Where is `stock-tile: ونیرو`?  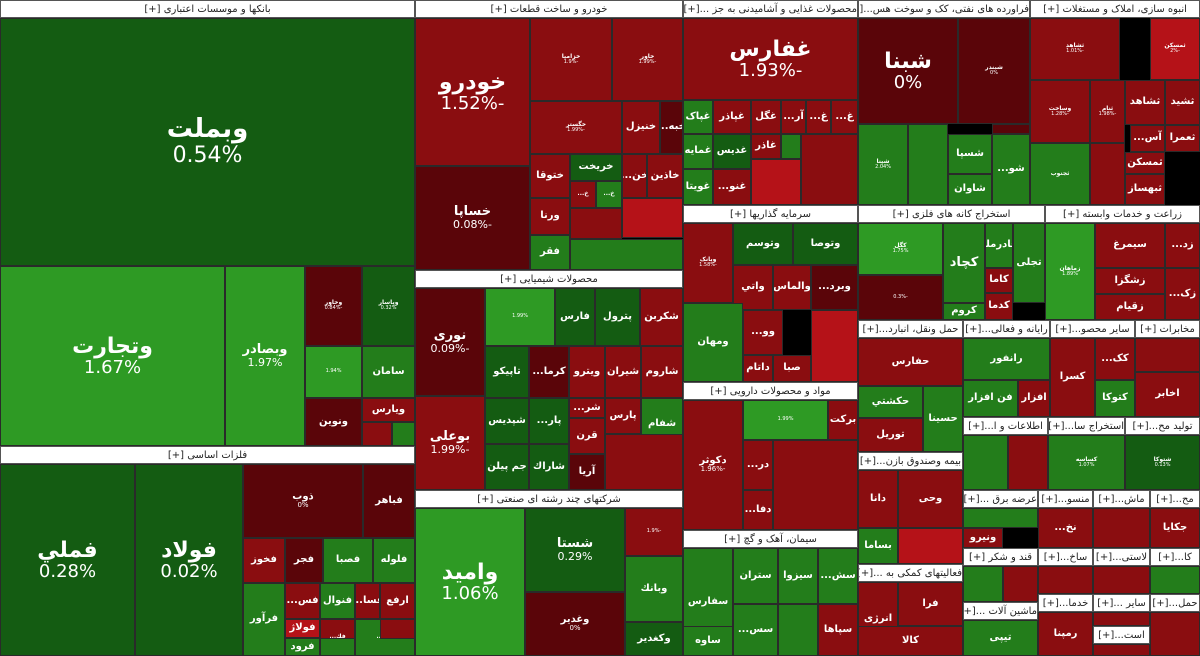
stock-tile: ونیرو is located at coordinates (983, 538).